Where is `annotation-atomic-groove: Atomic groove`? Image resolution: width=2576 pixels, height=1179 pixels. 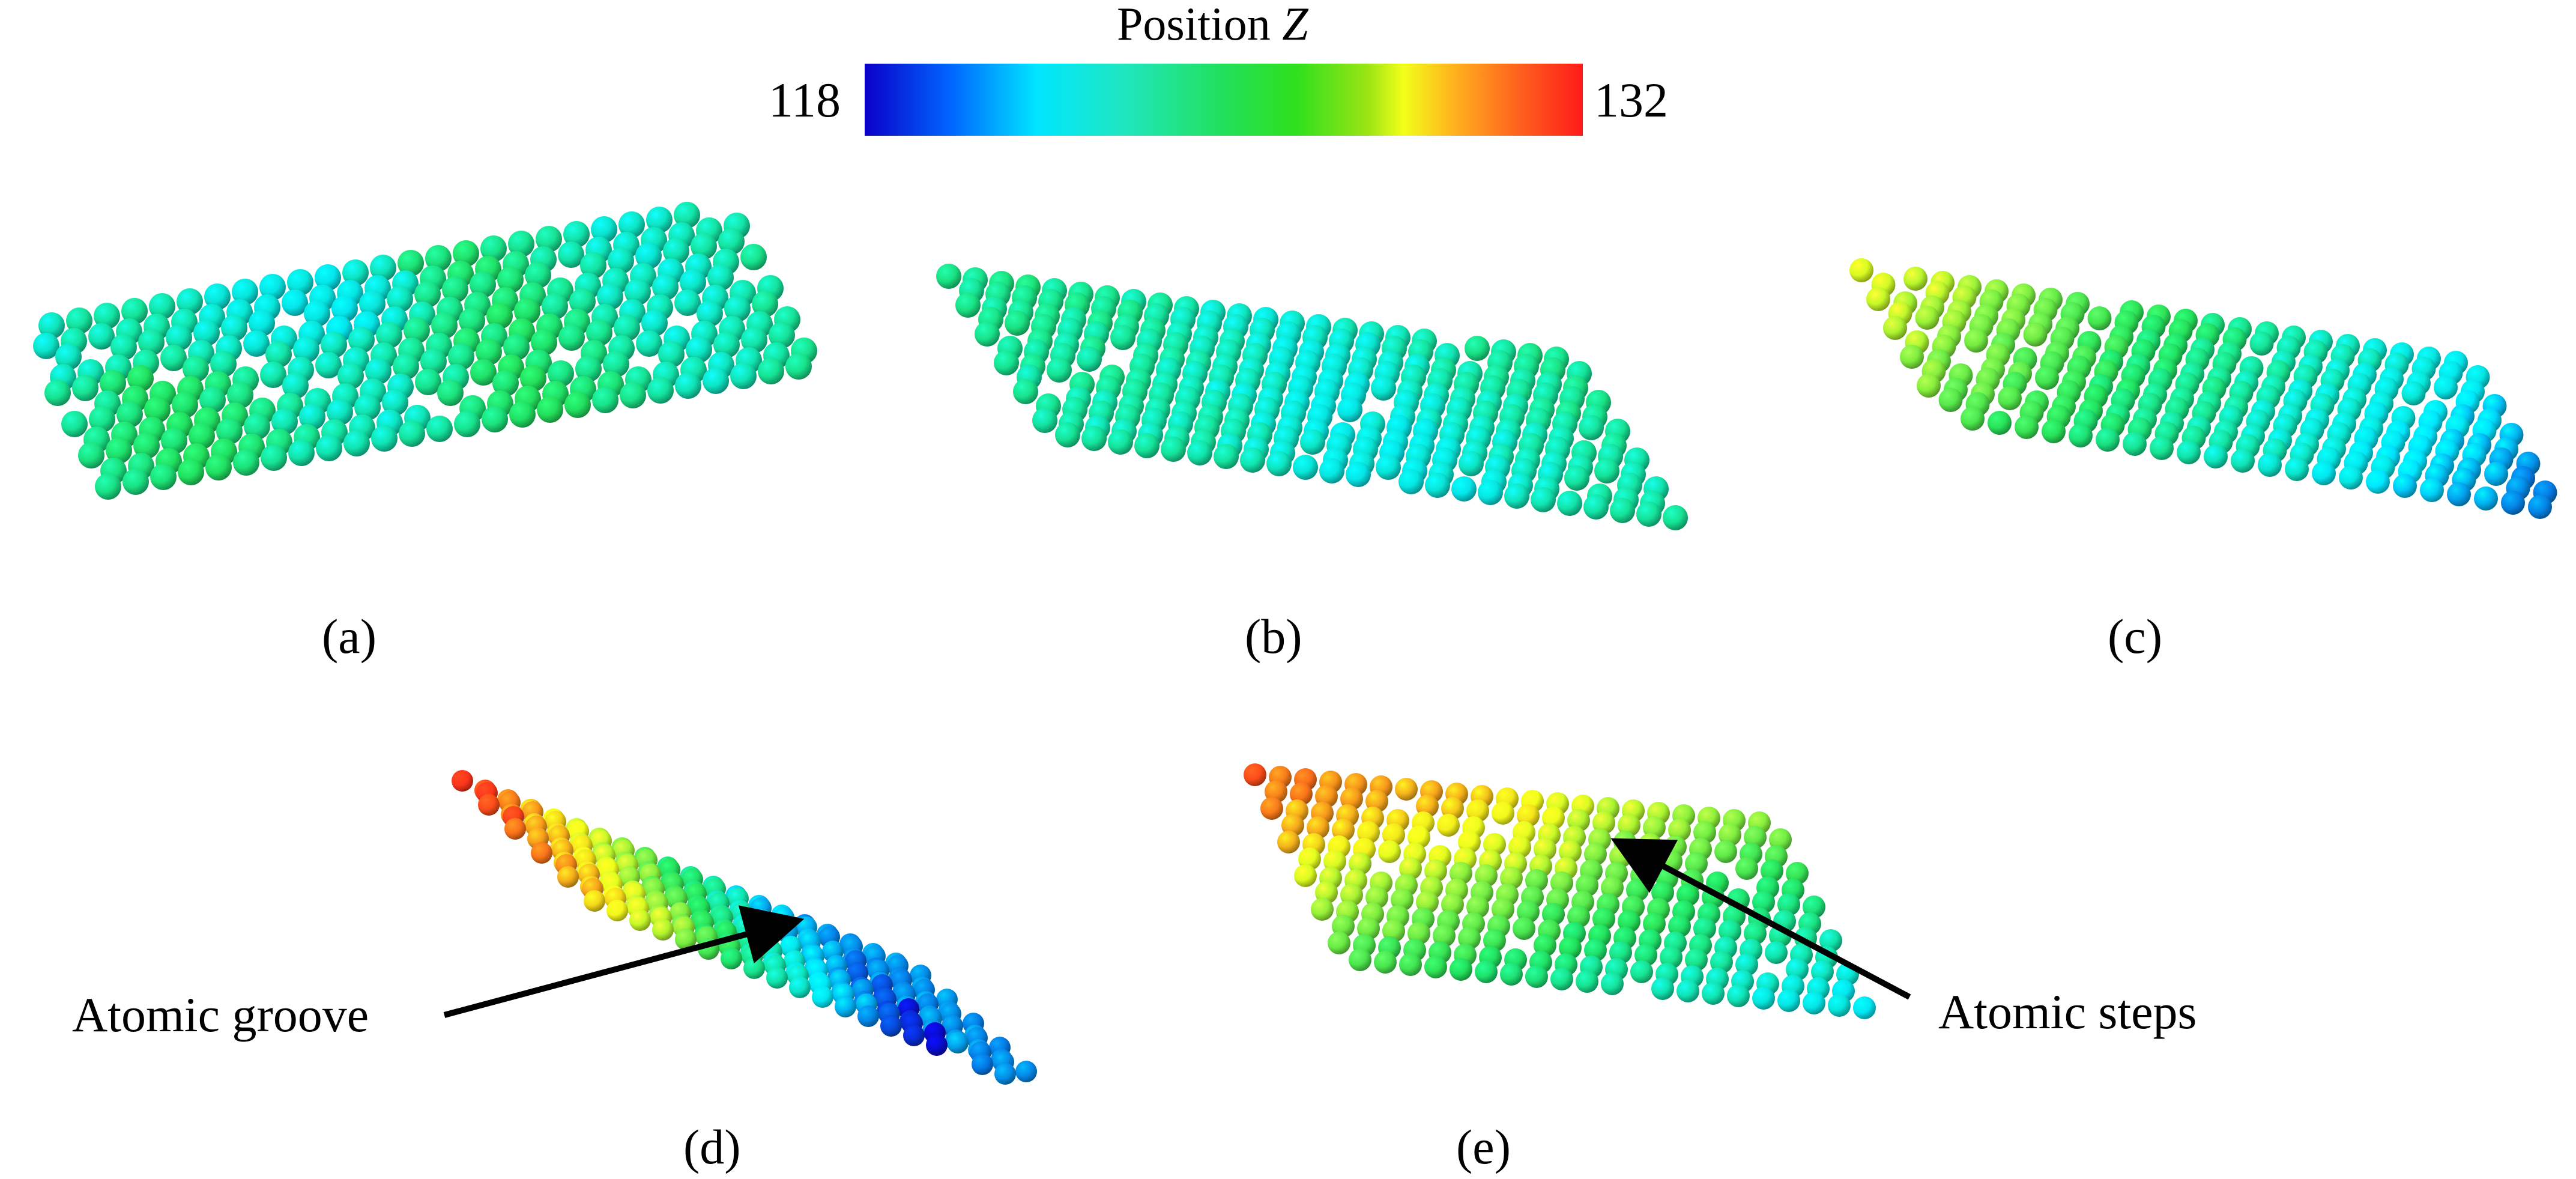 annotation-atomic-groove: Atomic groove is located at coordinates (221, 1014).